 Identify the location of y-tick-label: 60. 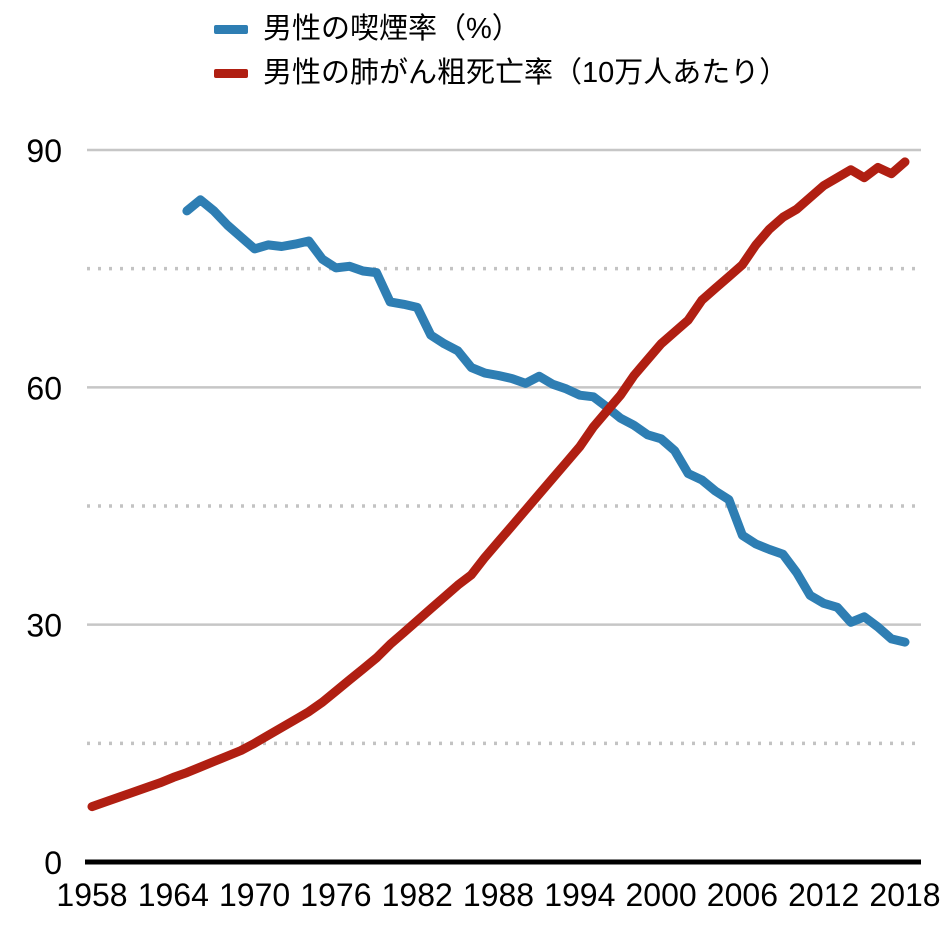
(44, 388).